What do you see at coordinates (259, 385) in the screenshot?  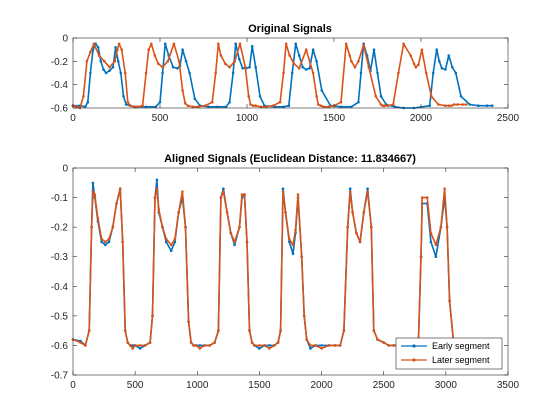 I see `x-tick-label: 1500` at bounding box center [259, 385].